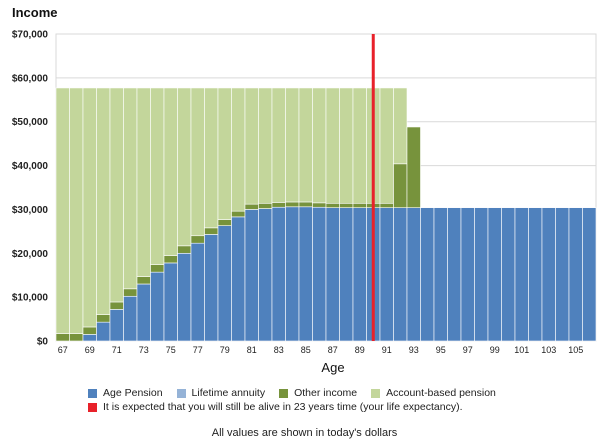 This screenshot has height=443, width=609. What do you see at coordinates (304, 433) in the screenshot?
I see `footer-note: All values are shown in today's dollars` at bounding box center [304, 433].